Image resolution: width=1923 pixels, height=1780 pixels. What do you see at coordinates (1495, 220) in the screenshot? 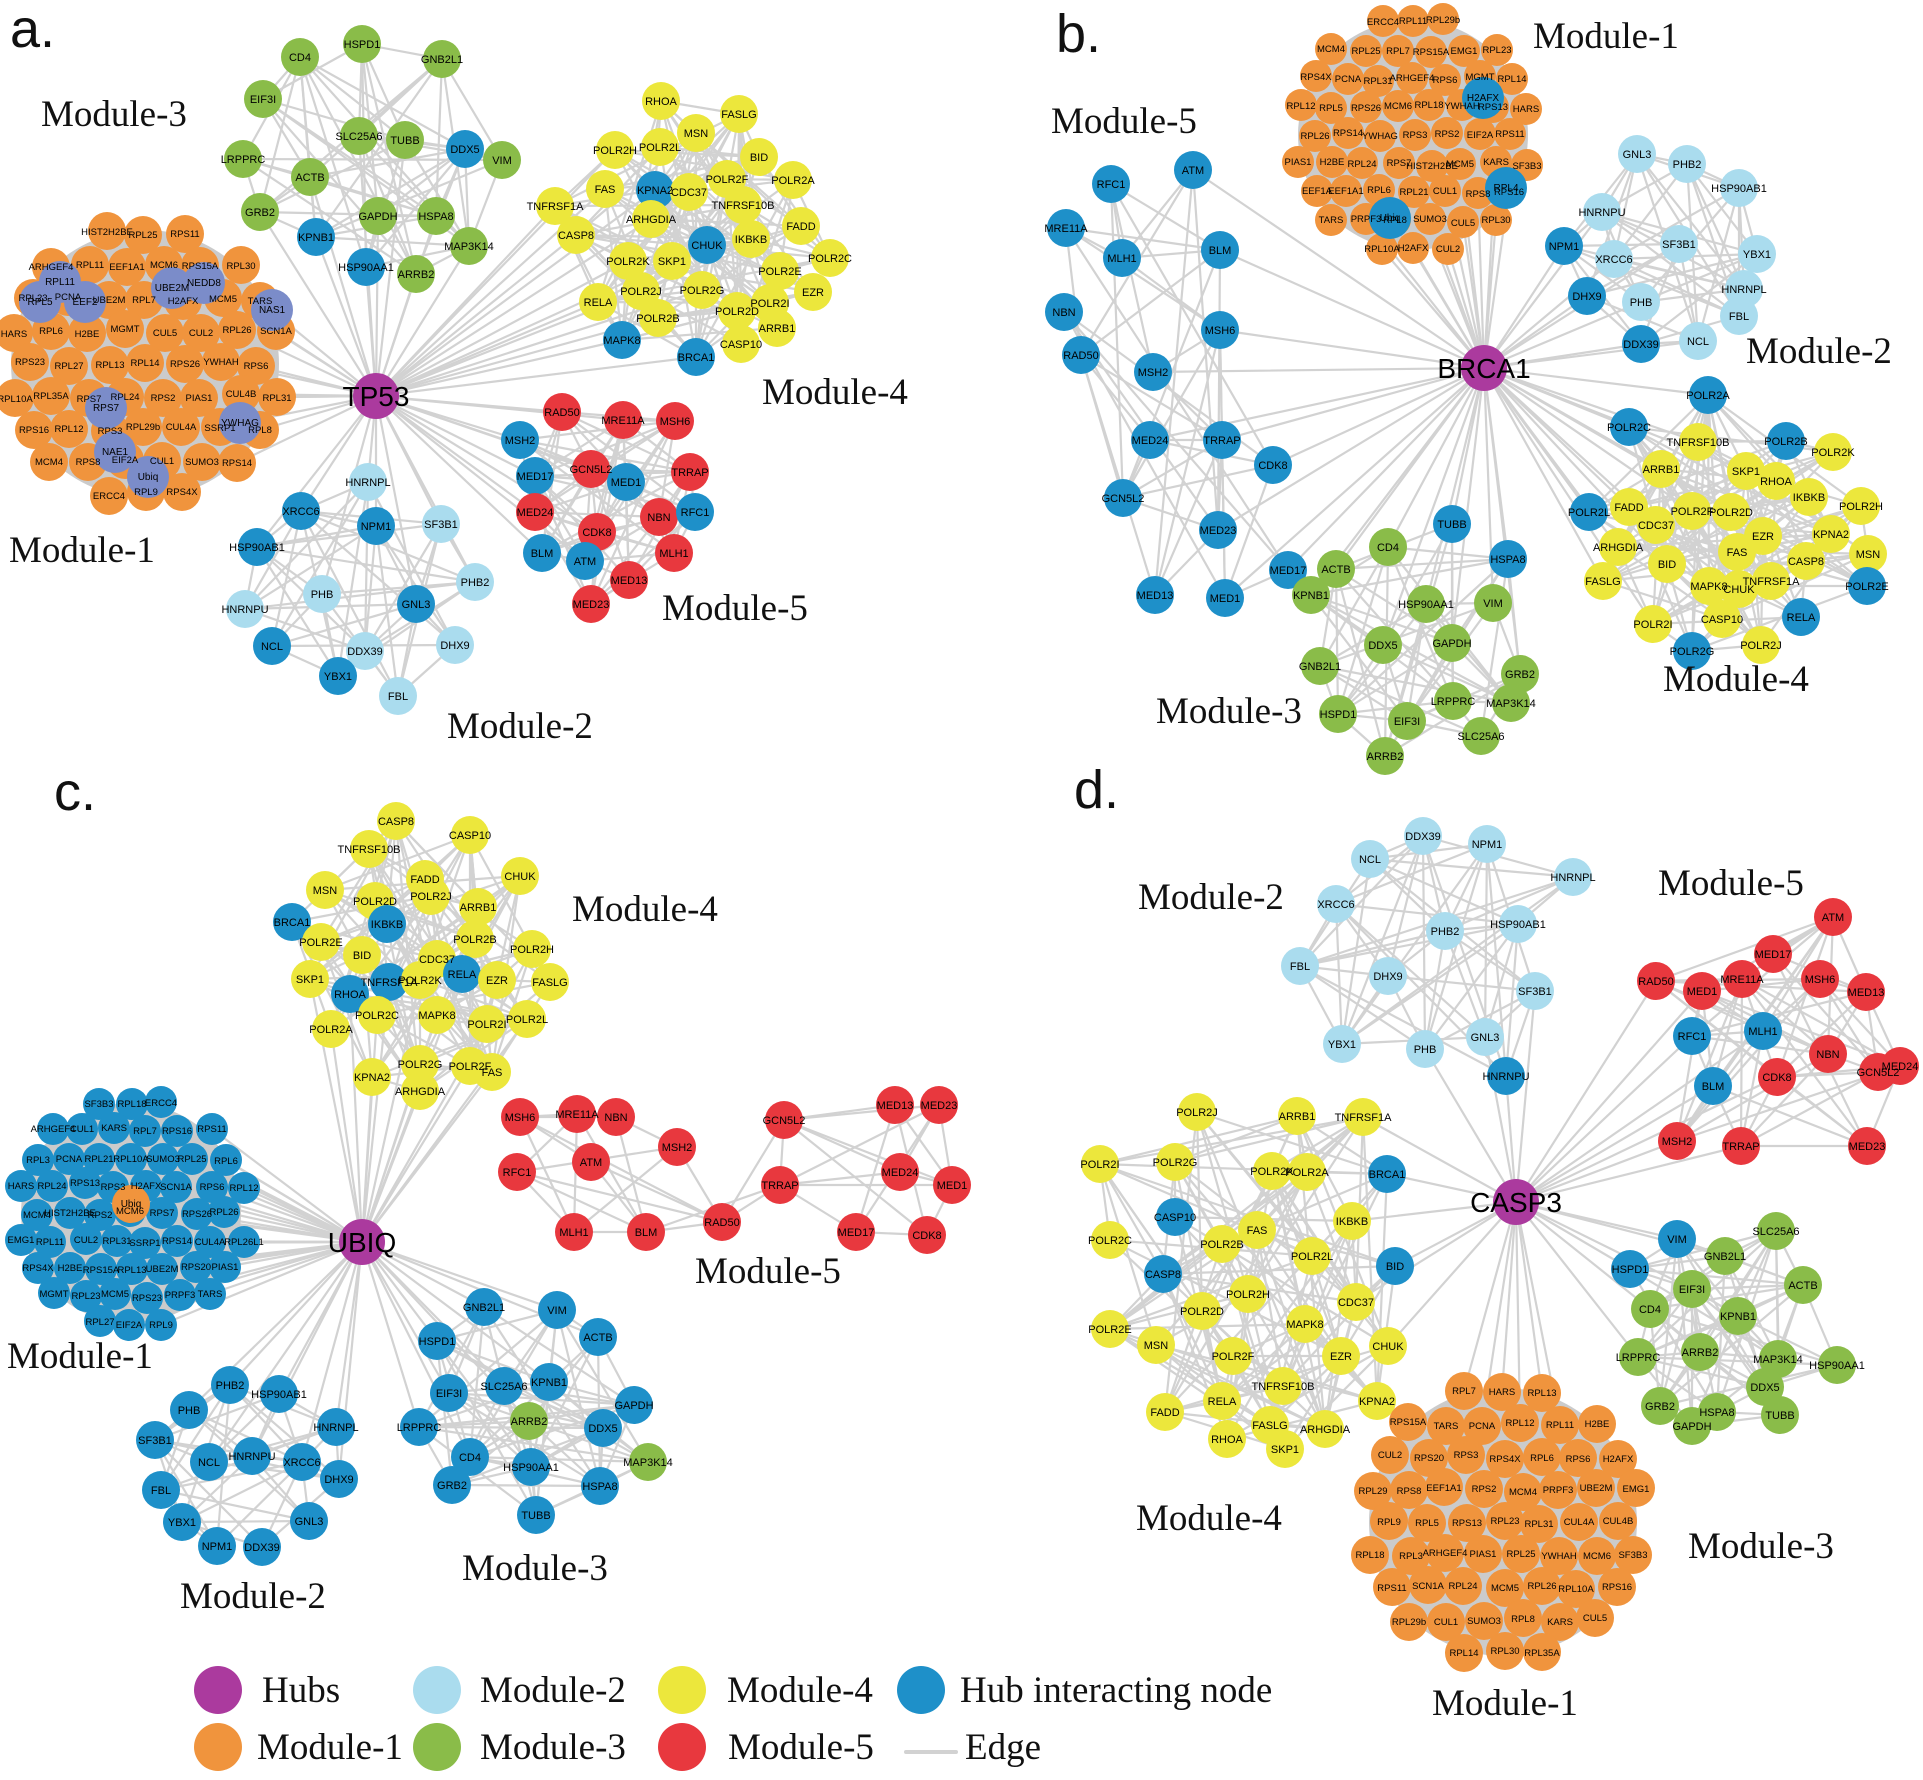
I see `svg-text: RPL30` at bounding box center [1495, 220].